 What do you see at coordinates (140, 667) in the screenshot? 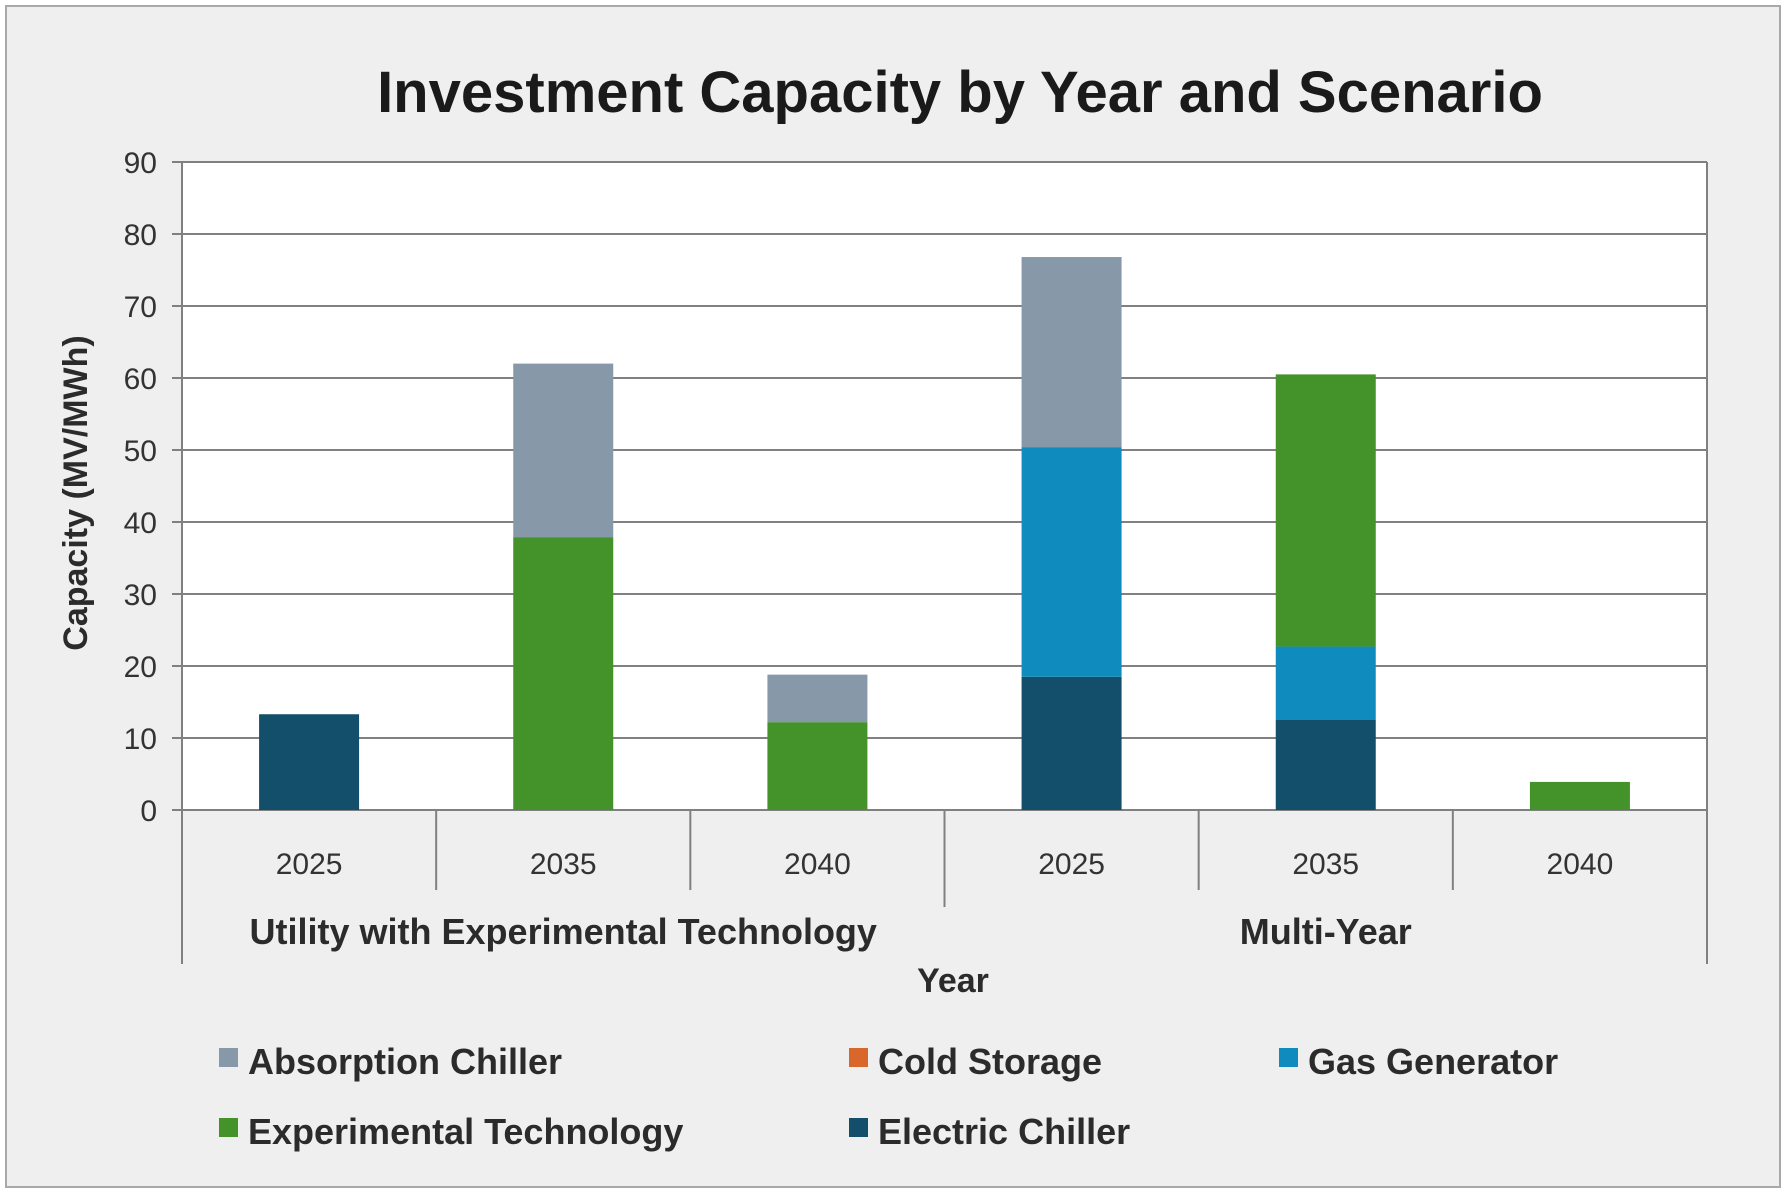
I see `y-tick-label: 20` at bounding box center [140, 667].